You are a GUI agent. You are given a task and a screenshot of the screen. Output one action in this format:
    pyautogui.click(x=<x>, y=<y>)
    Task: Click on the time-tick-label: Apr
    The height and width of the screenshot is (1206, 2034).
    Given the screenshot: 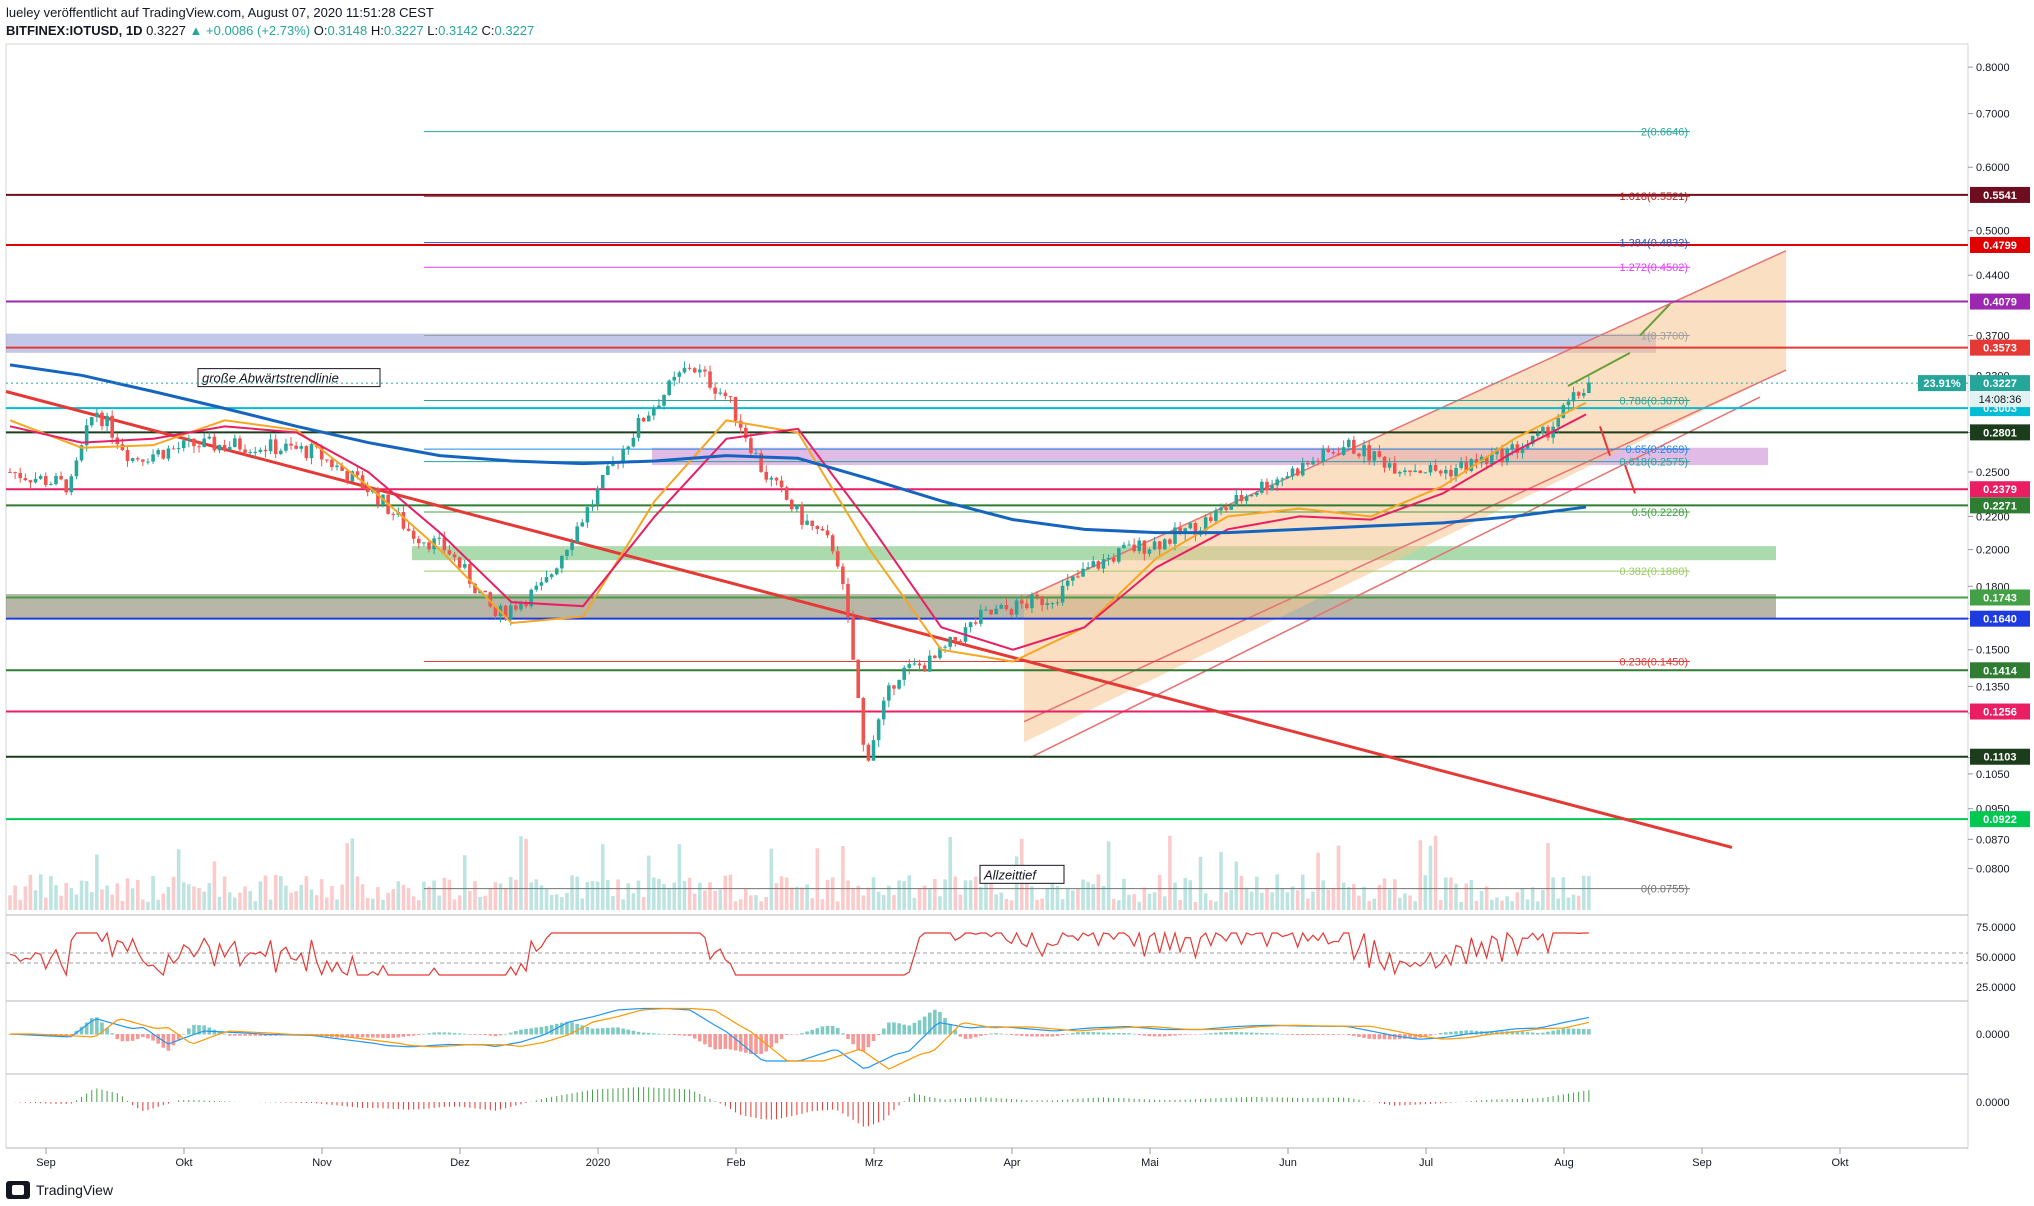 What is the action you would take?
    pyautogui.click(x=1011, y=1163)
    